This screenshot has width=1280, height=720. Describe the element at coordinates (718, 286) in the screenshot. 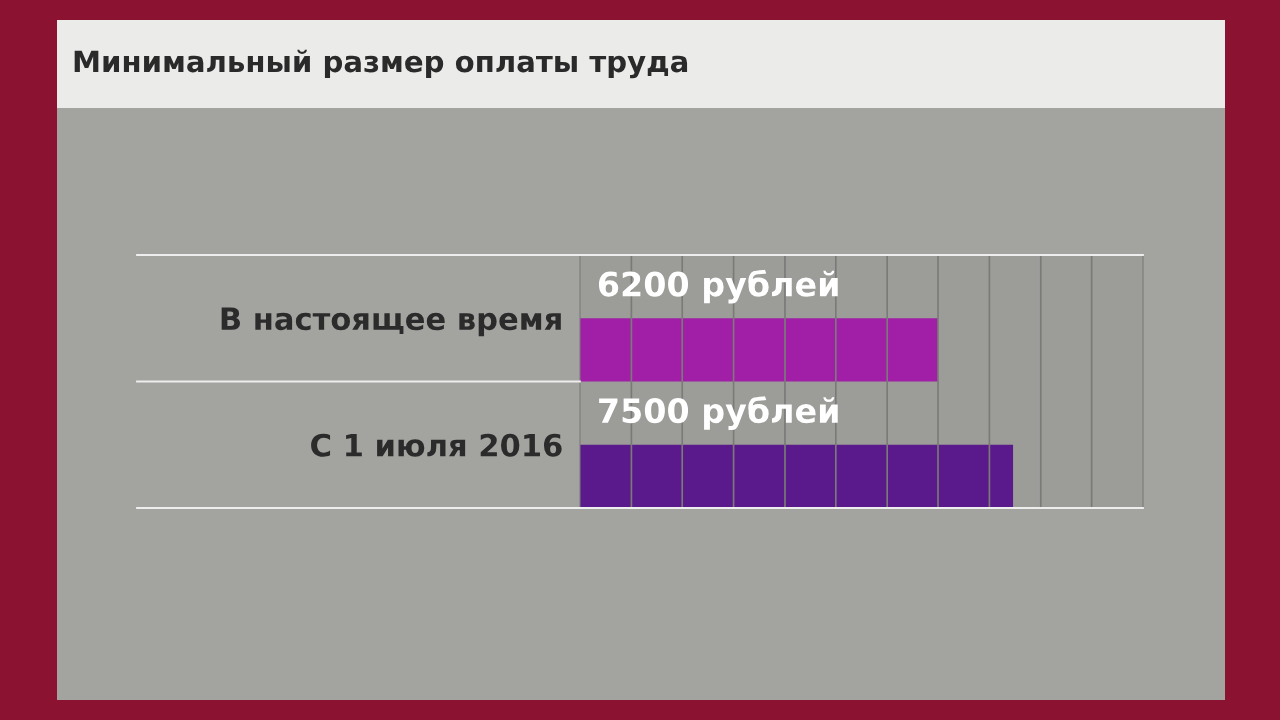

I see `data-label: 6200 рублей` at that location.